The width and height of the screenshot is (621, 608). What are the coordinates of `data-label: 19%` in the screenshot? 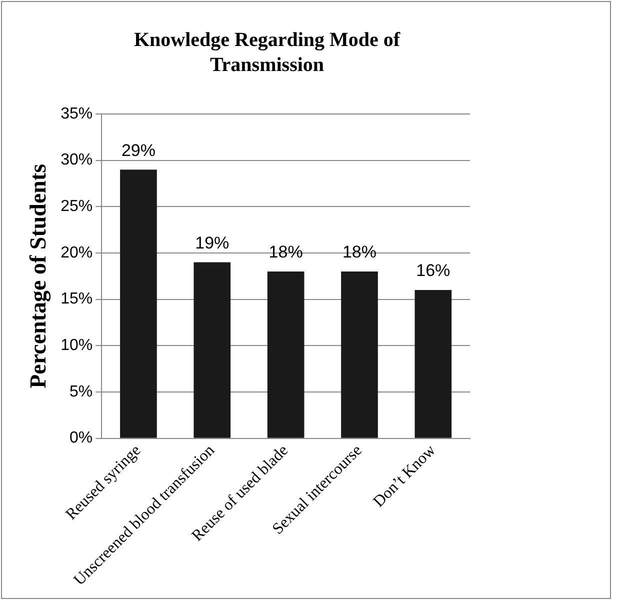 It's located at (212, 242).